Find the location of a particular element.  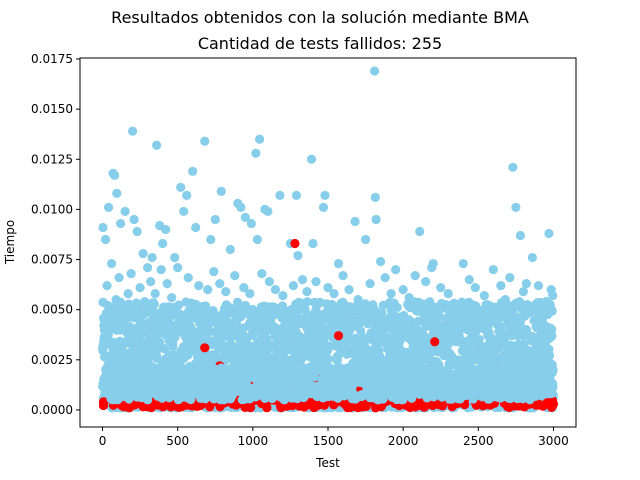

x-tick-label: 3000 is located at coordinates (553, 441).